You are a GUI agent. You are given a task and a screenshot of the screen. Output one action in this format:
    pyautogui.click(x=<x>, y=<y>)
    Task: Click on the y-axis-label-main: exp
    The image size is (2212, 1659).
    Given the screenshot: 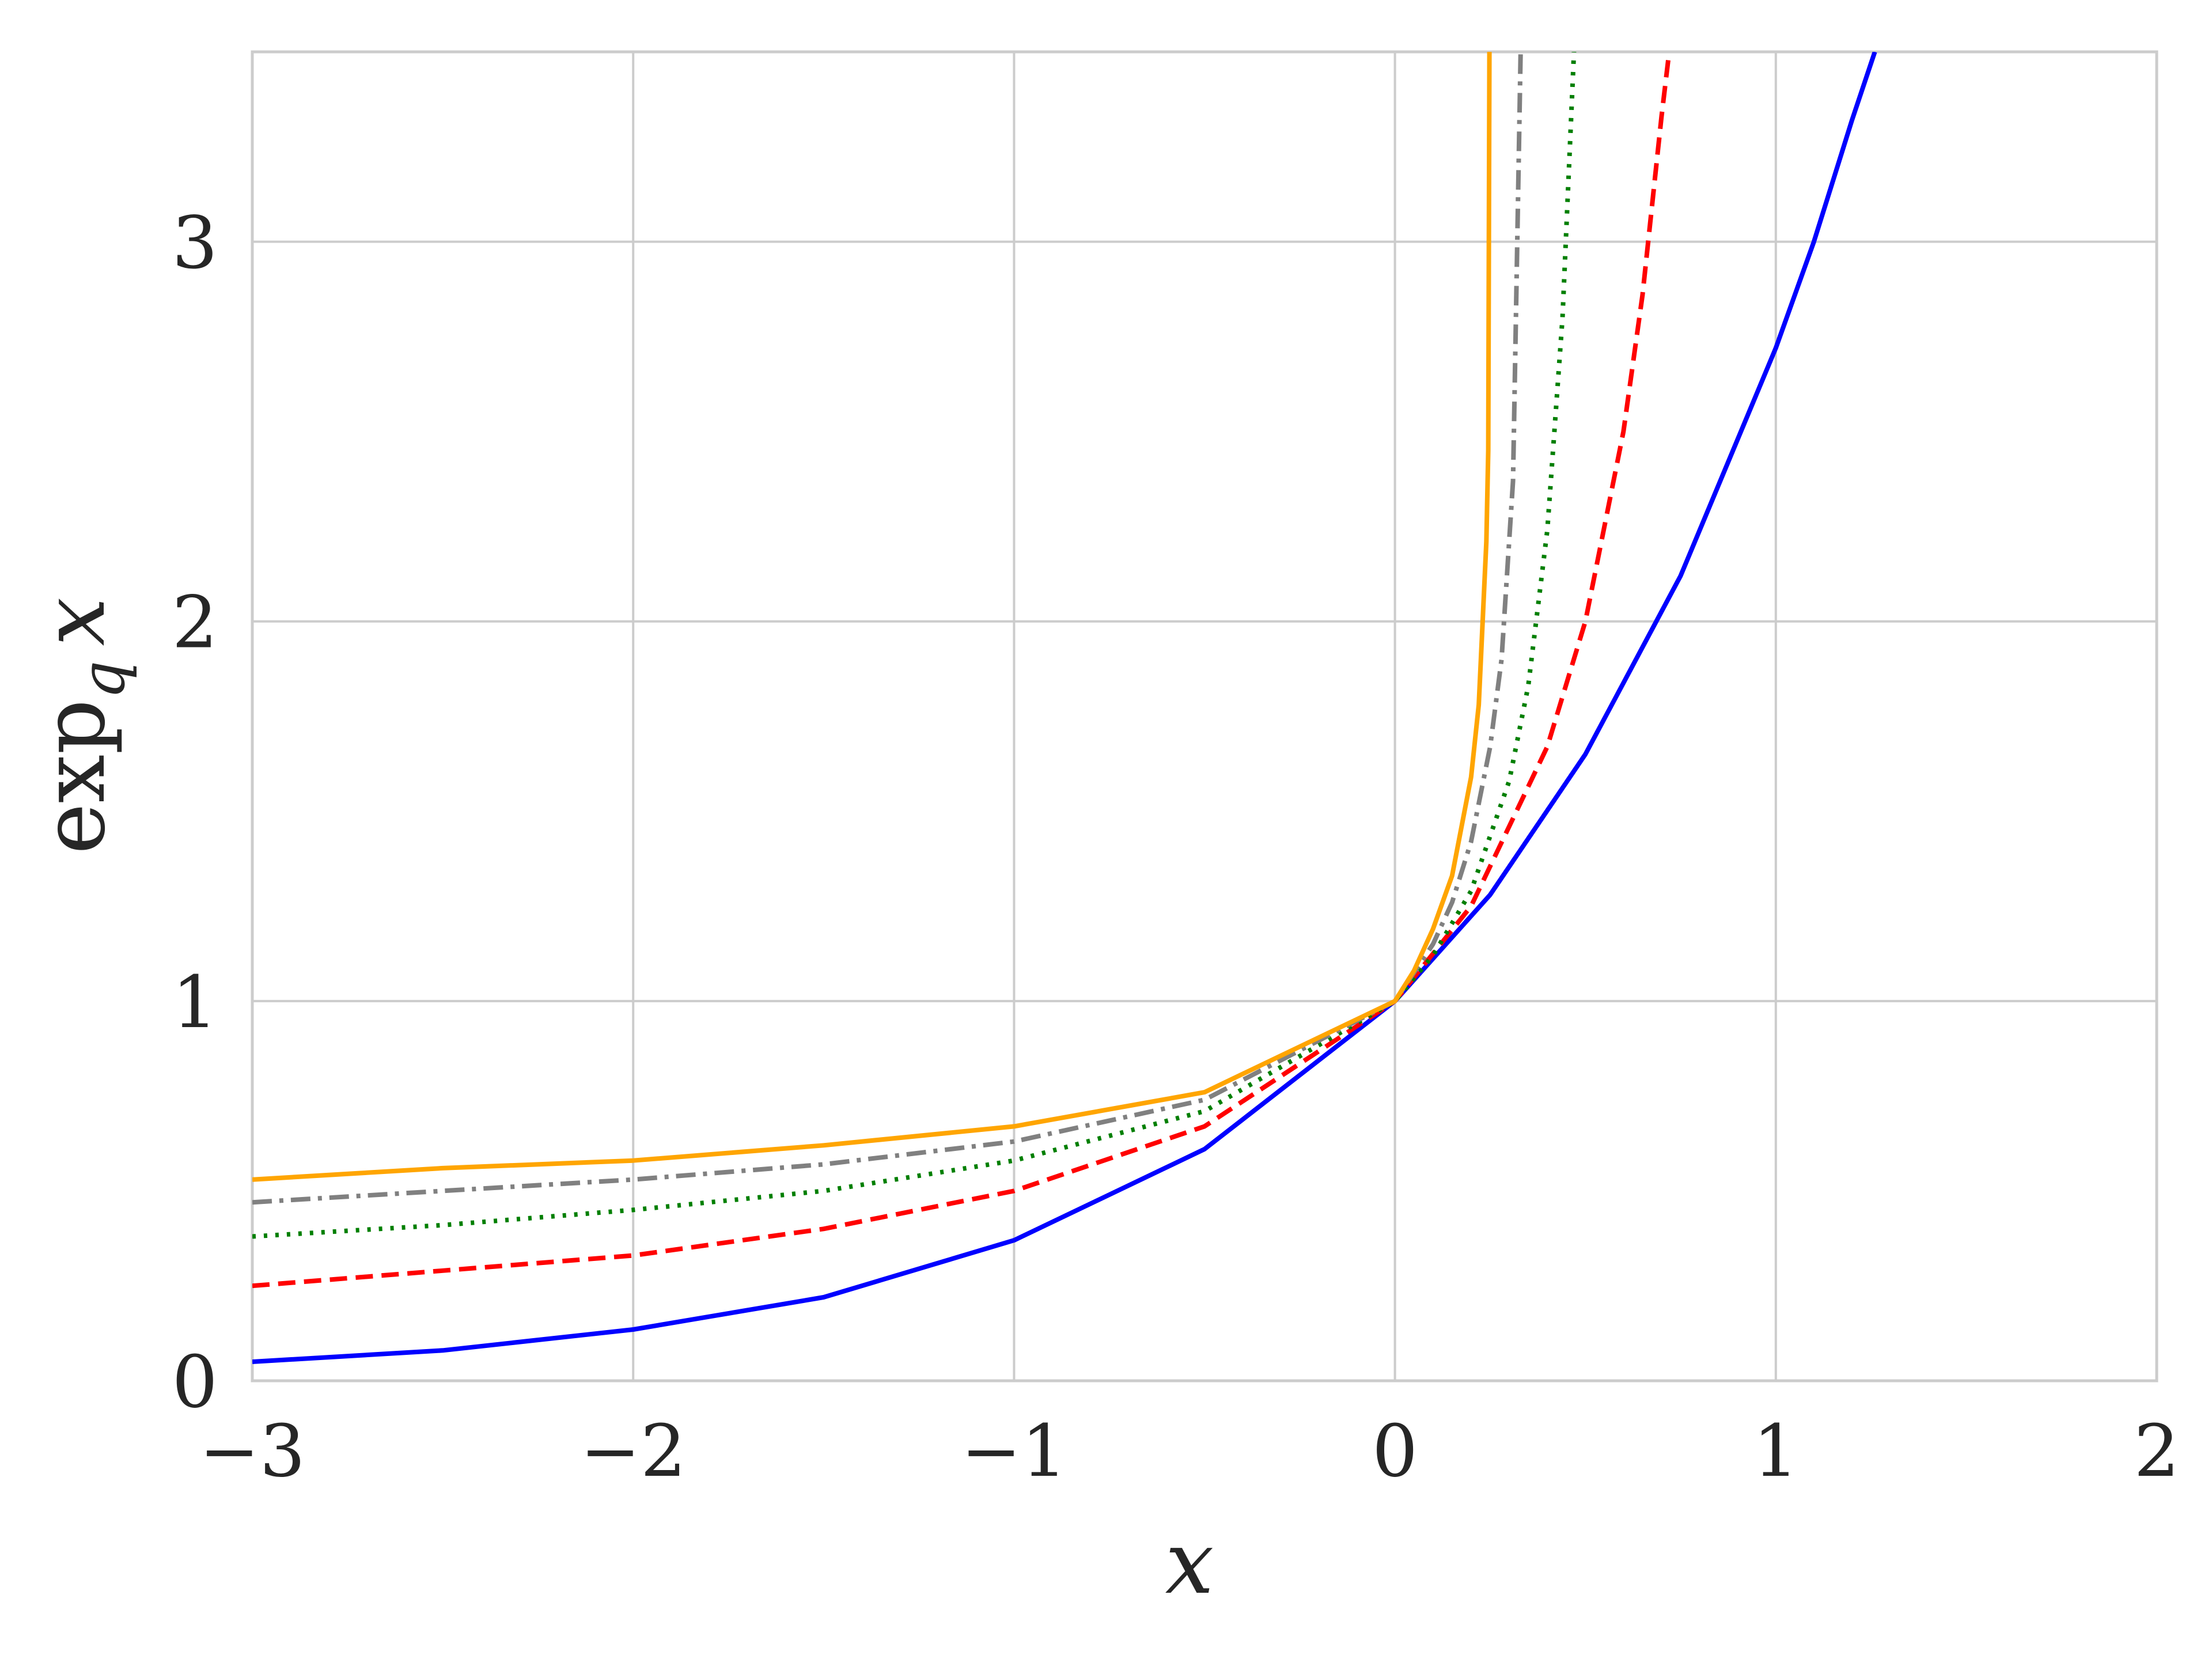 What is the action you would take?
    pyautogui.click(x=74, y=776)
    